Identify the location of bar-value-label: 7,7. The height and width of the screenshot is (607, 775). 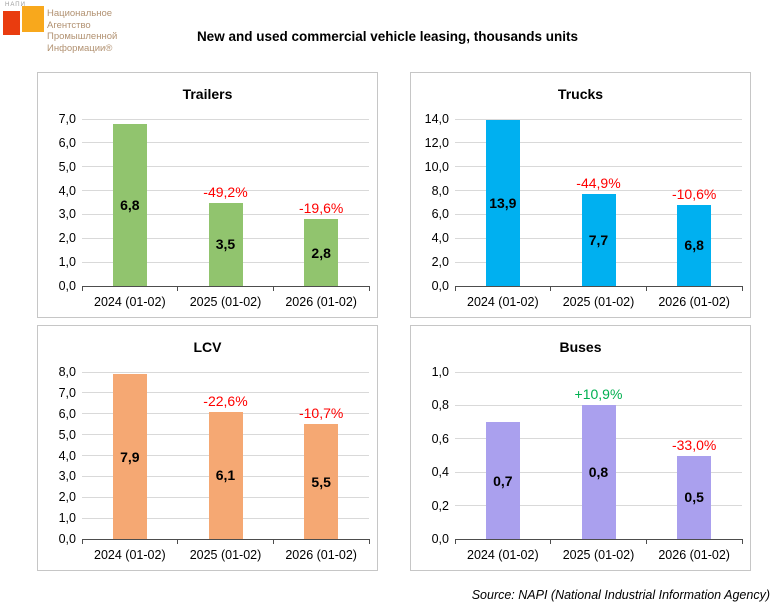
(598, 240).